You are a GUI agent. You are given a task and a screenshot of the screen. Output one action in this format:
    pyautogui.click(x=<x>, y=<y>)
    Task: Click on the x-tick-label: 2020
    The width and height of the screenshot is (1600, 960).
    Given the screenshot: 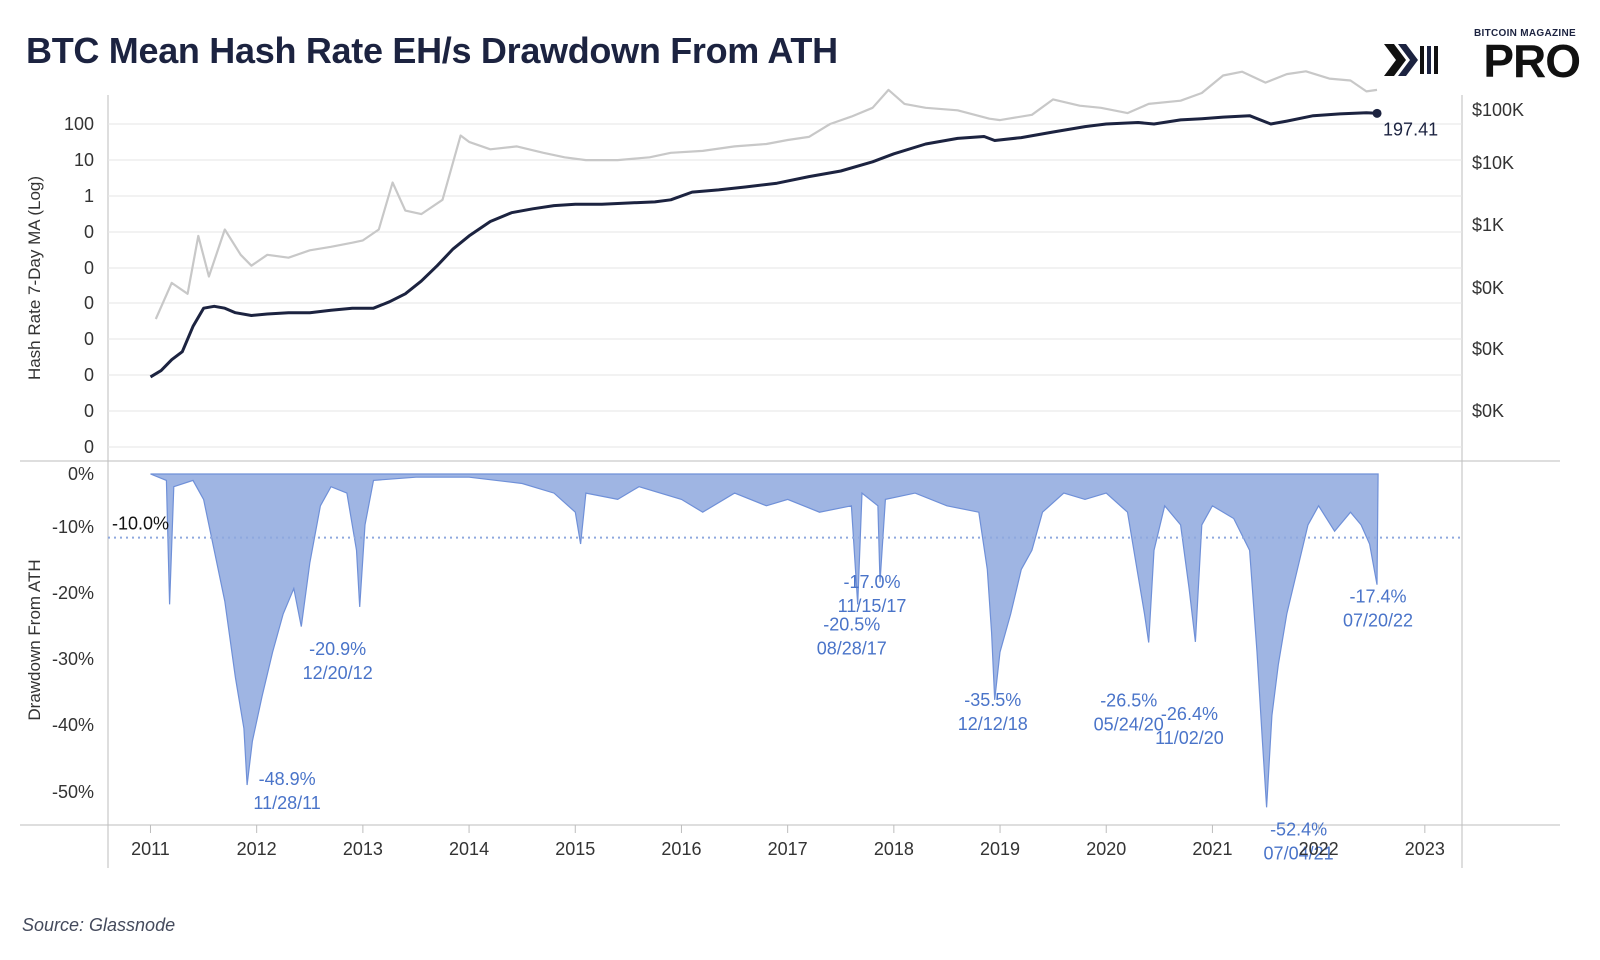 What is the action you would take?
    pyautogui.click(x=1106, y=849)
    